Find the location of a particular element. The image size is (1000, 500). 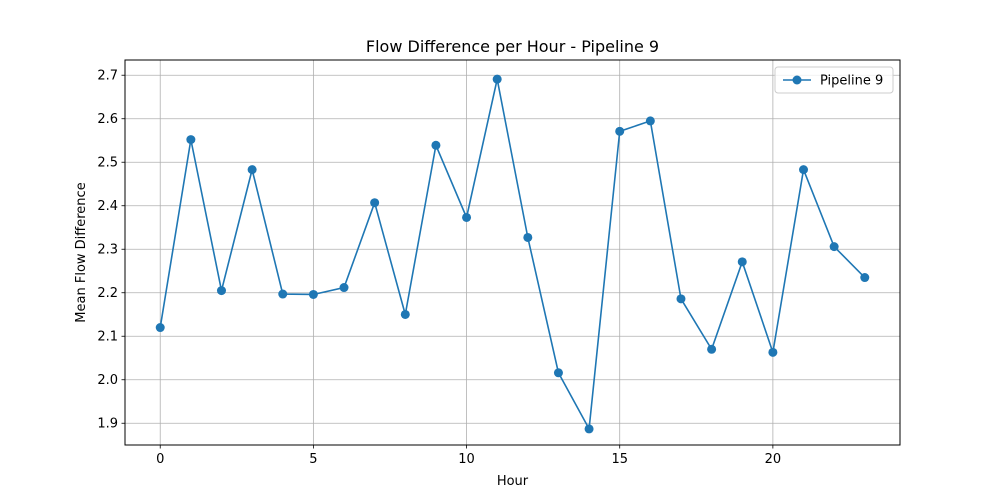

x-tick-label: 15 is located at coordinates (619, 459).